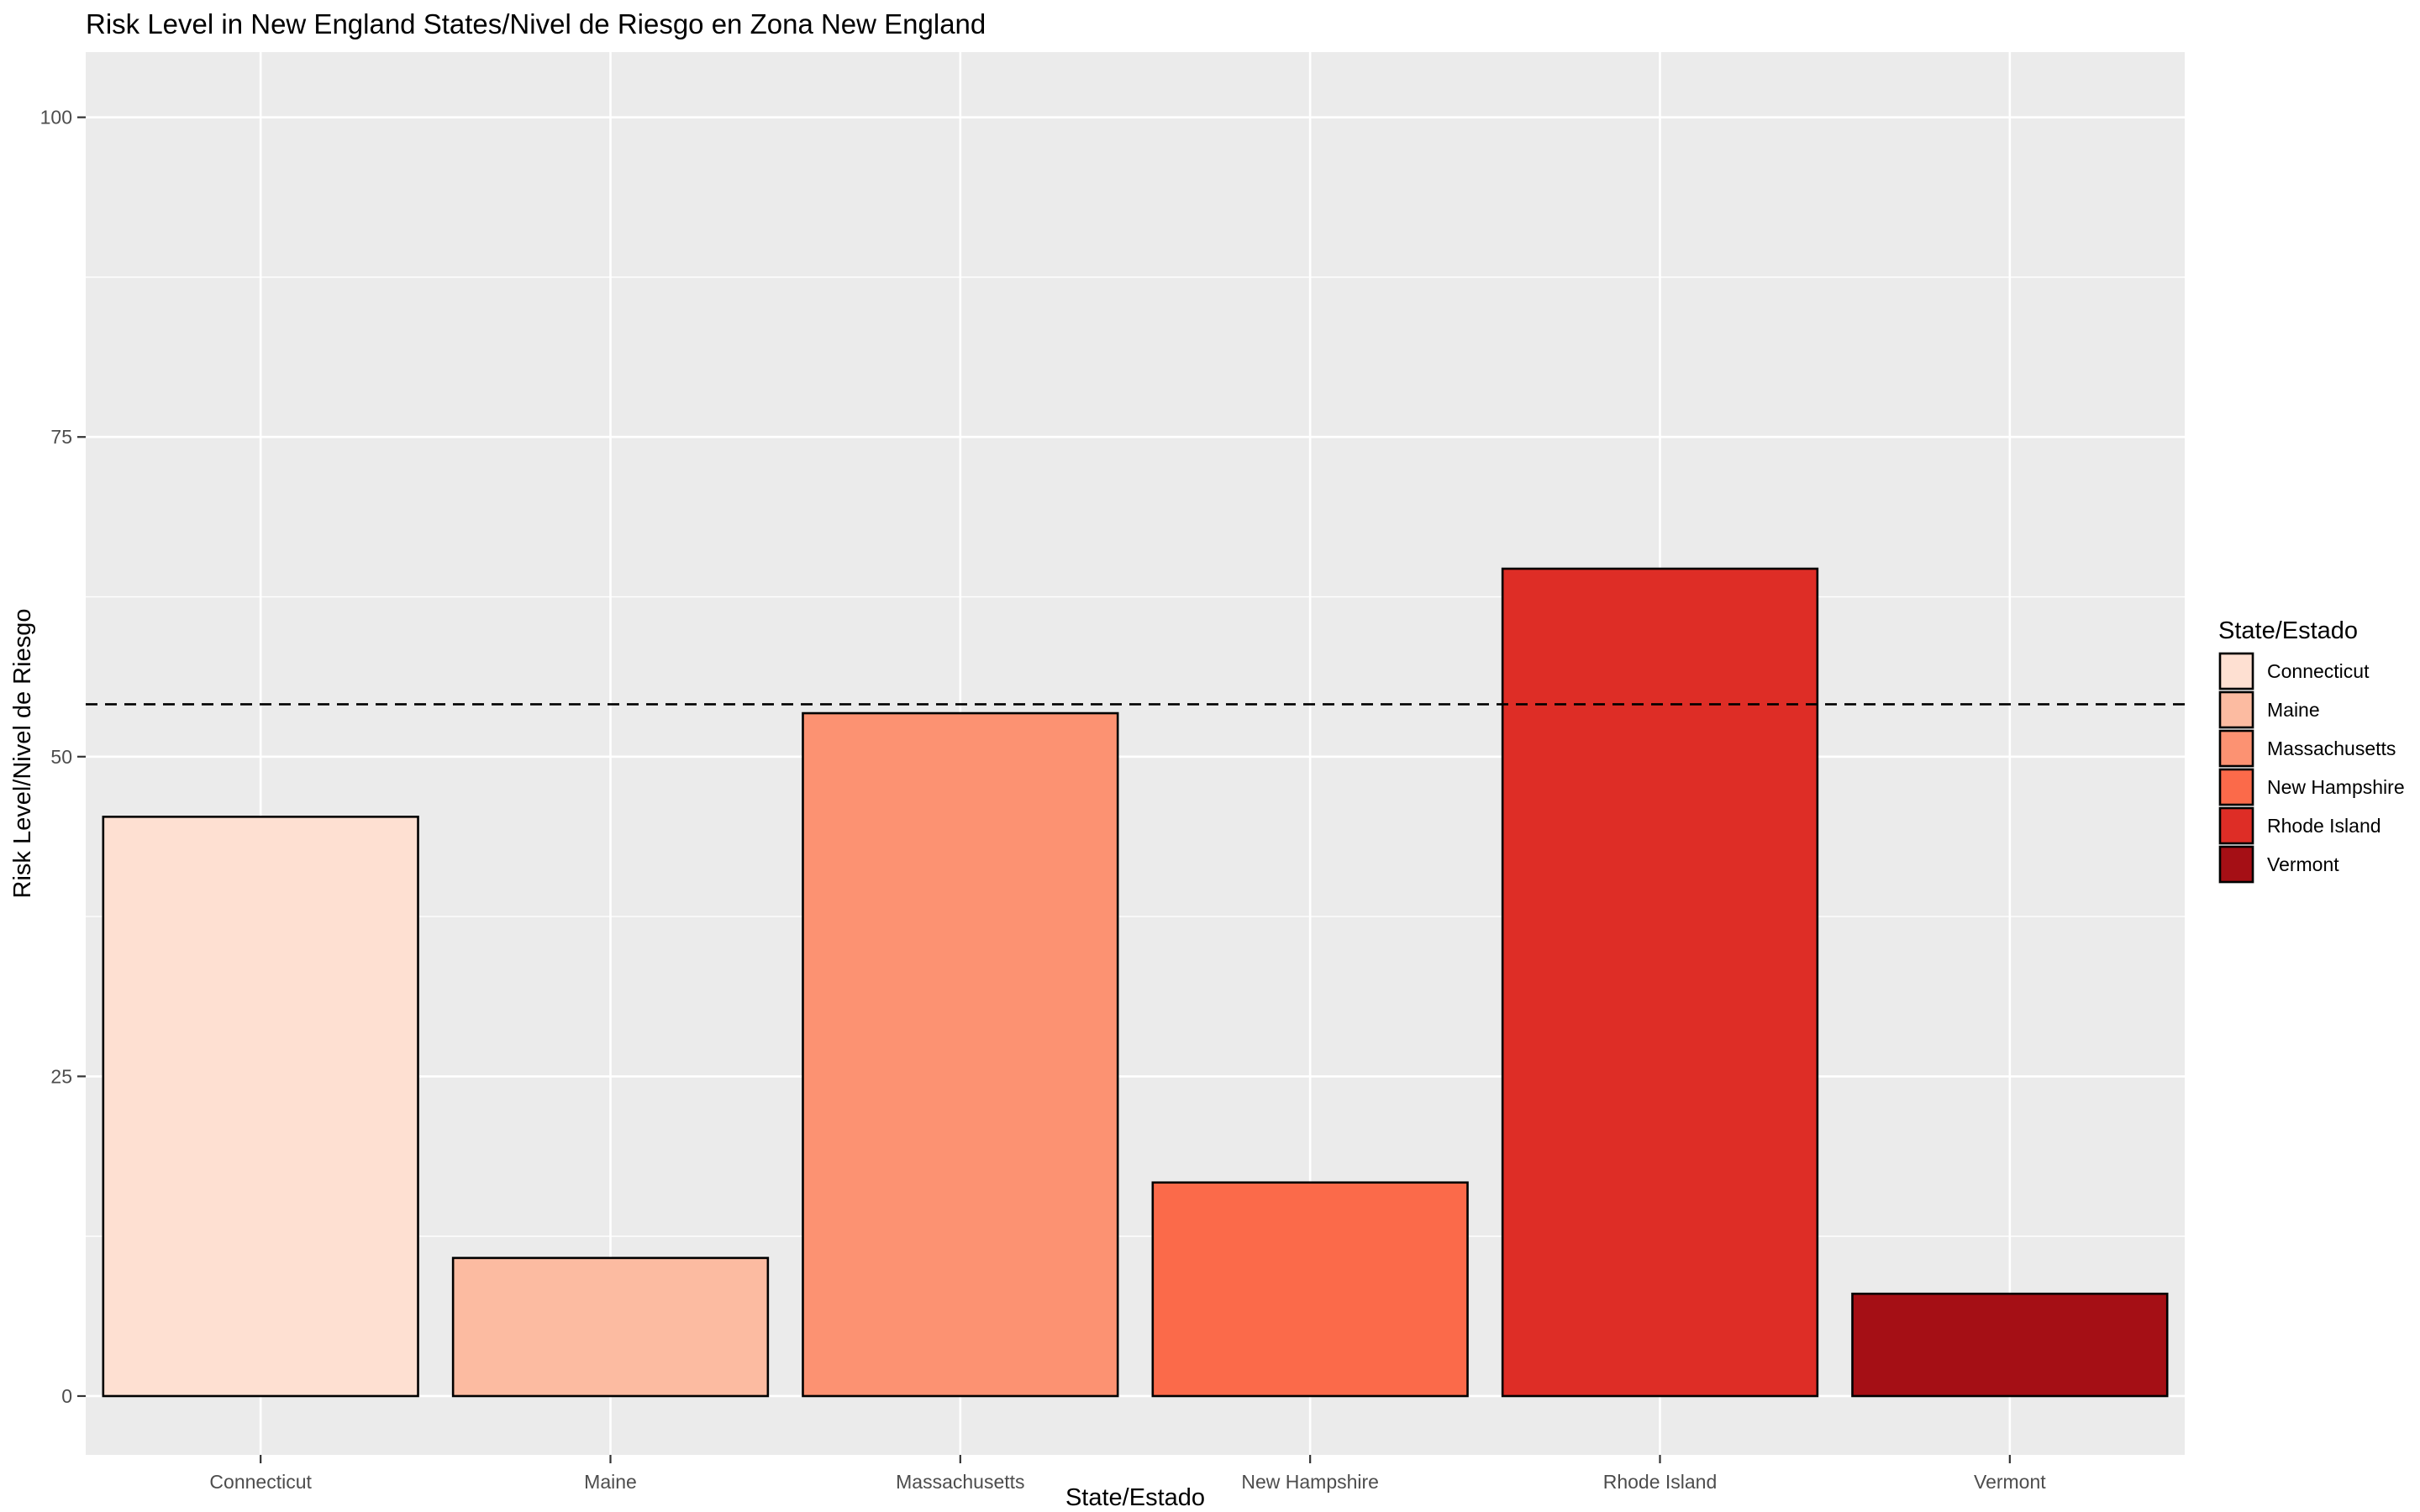 The height and width of the screenshot is (1512, 2420). What do you see at coordinates (960, 1482) in the screenshot?
I see `x-tick-label: Massachusetts` at bounding box center [960, 1482].